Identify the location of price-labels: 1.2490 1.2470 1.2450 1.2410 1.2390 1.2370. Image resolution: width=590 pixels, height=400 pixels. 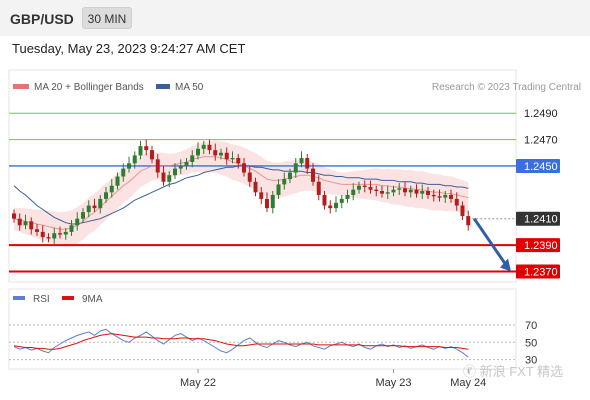
(538, 193).